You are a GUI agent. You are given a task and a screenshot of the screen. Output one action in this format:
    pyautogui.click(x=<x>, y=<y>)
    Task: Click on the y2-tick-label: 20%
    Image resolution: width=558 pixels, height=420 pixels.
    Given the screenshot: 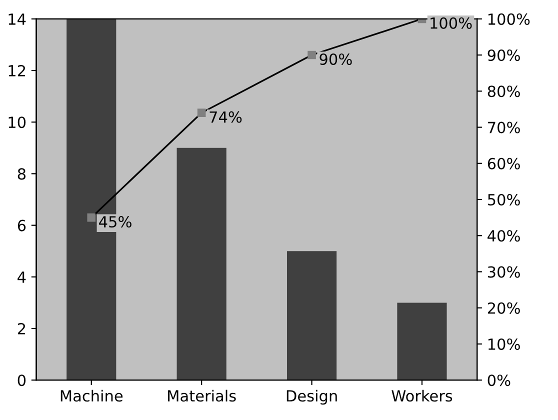 What is the action you would take?
    pyautogui.click(x=504, y=308)
    